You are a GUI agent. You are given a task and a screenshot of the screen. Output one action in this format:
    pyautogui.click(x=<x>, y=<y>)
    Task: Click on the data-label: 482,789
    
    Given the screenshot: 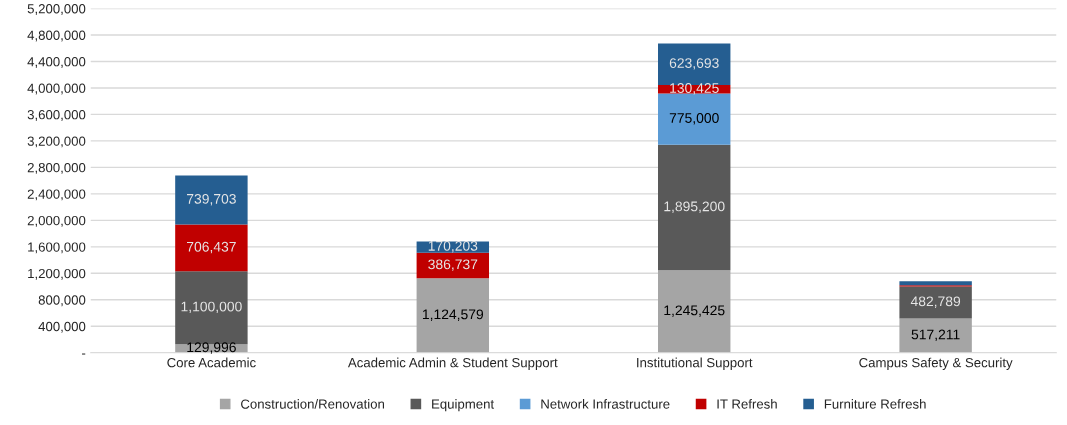 What is the action you would take?
    pyautogui.click(x=935, y=302)
    